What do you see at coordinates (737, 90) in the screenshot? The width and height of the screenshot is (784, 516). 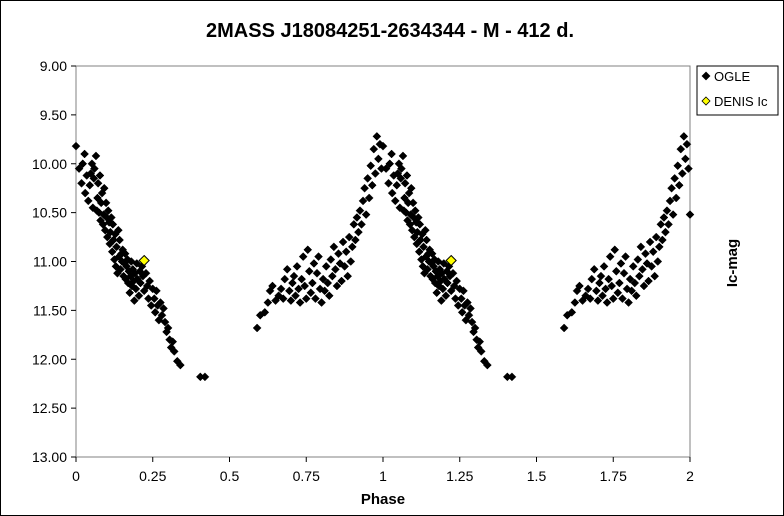 I see `legend-box` at bounding box center [737, 90].